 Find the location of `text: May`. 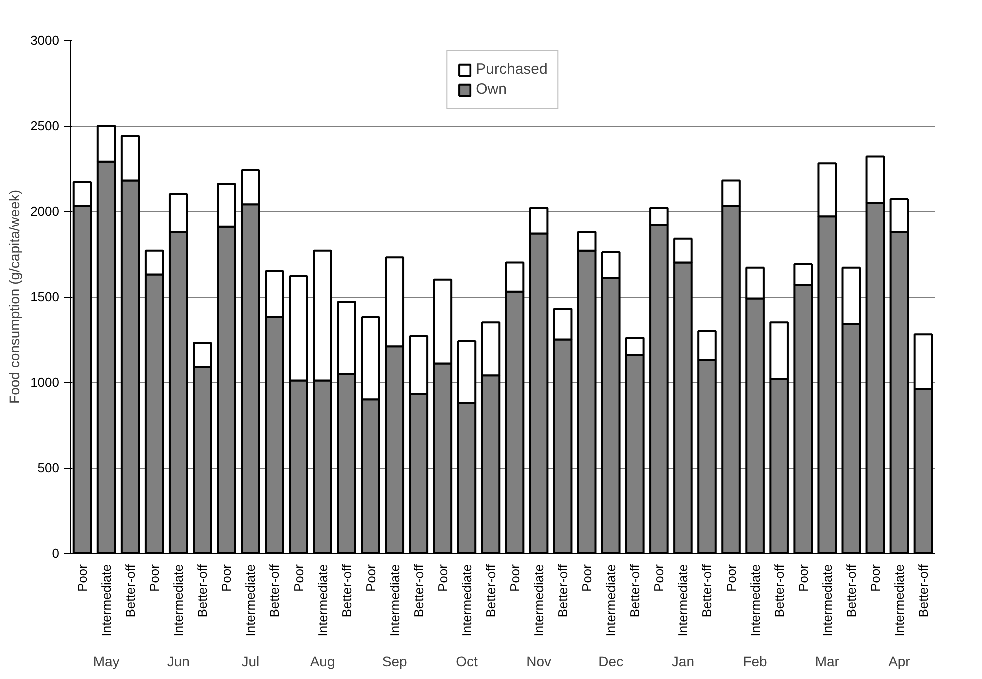

text: May is located at coordinates (106, 662).